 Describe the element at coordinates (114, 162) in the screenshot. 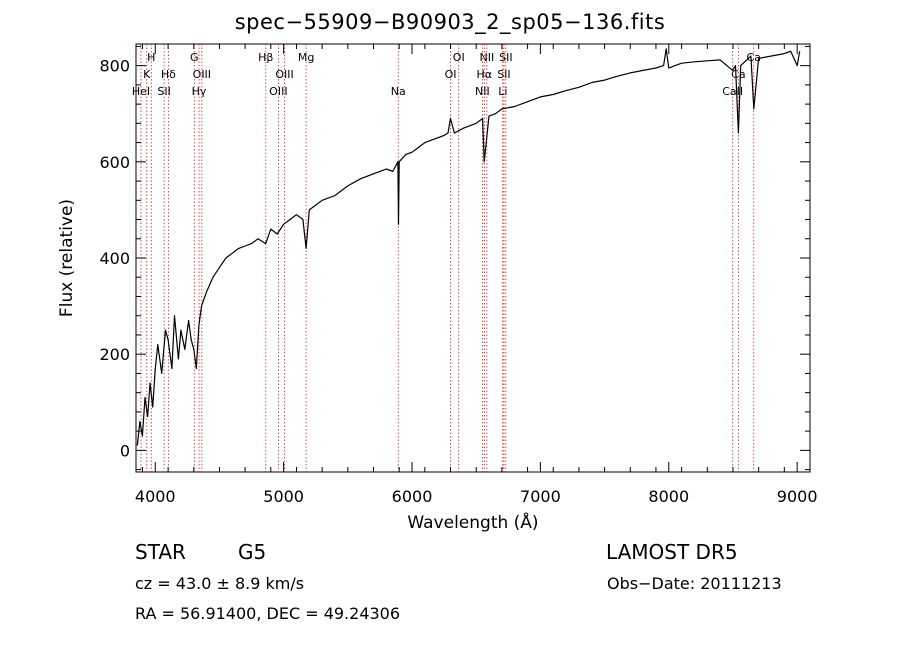

I see `y-tick-label-3: 600` at that location.